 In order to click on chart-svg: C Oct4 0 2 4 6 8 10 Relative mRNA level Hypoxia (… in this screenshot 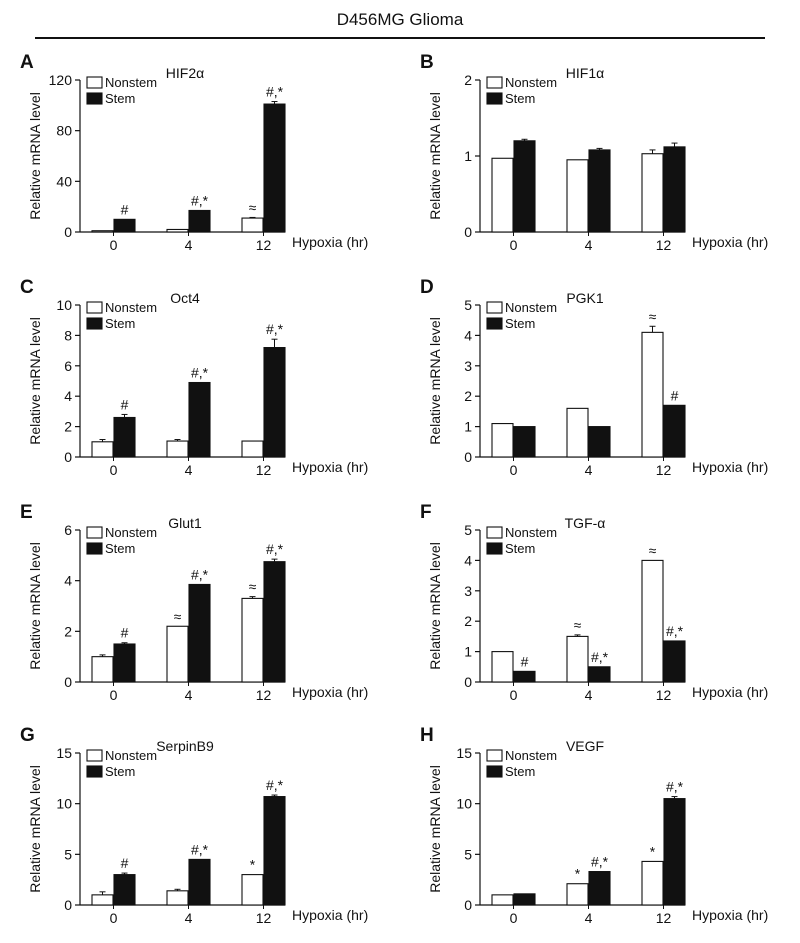, I will do `click(194, 377)`.